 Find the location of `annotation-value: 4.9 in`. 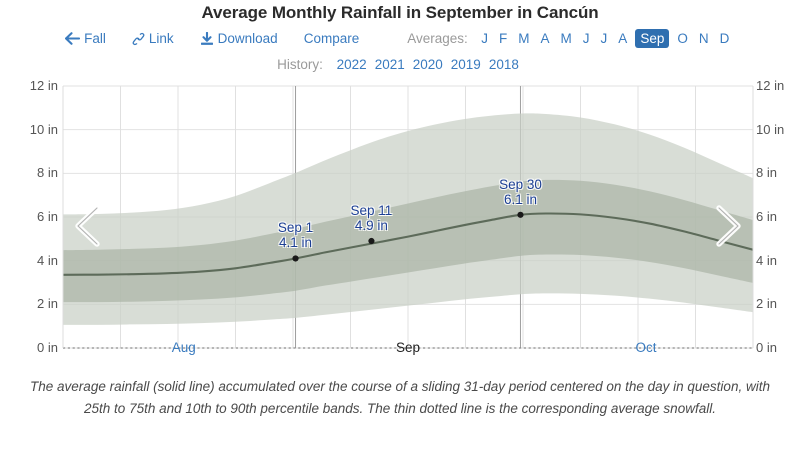

annotation-value: 4.9 in is located at coordinates (371, 226).